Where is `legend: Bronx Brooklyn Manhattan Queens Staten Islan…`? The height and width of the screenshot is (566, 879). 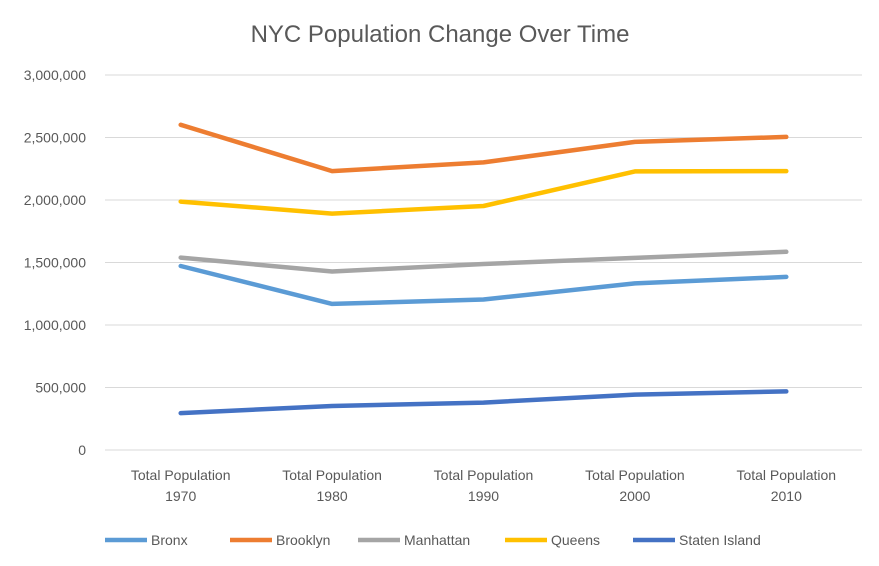 legend: Bronx Brooklyn Manhattan Queens Staten Islan… is located at coordinates (433, 540).